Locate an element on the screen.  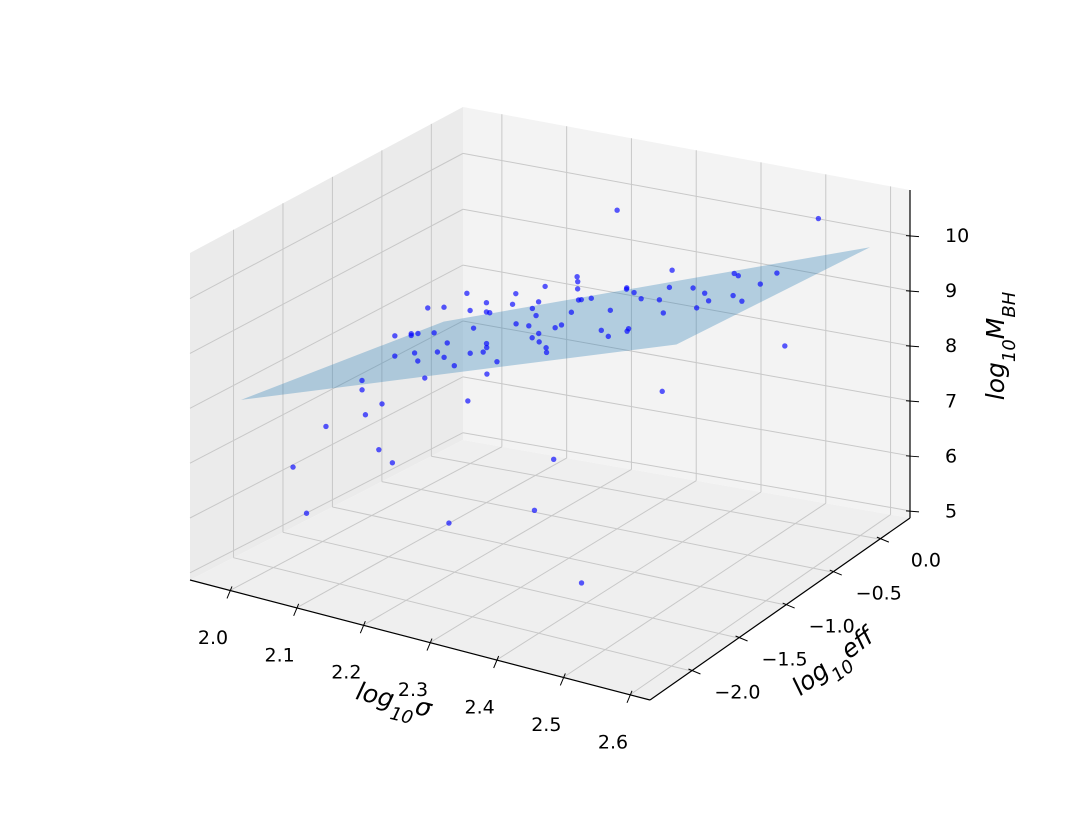
z-tick-label: 7 is located at coordinates (951, 401).